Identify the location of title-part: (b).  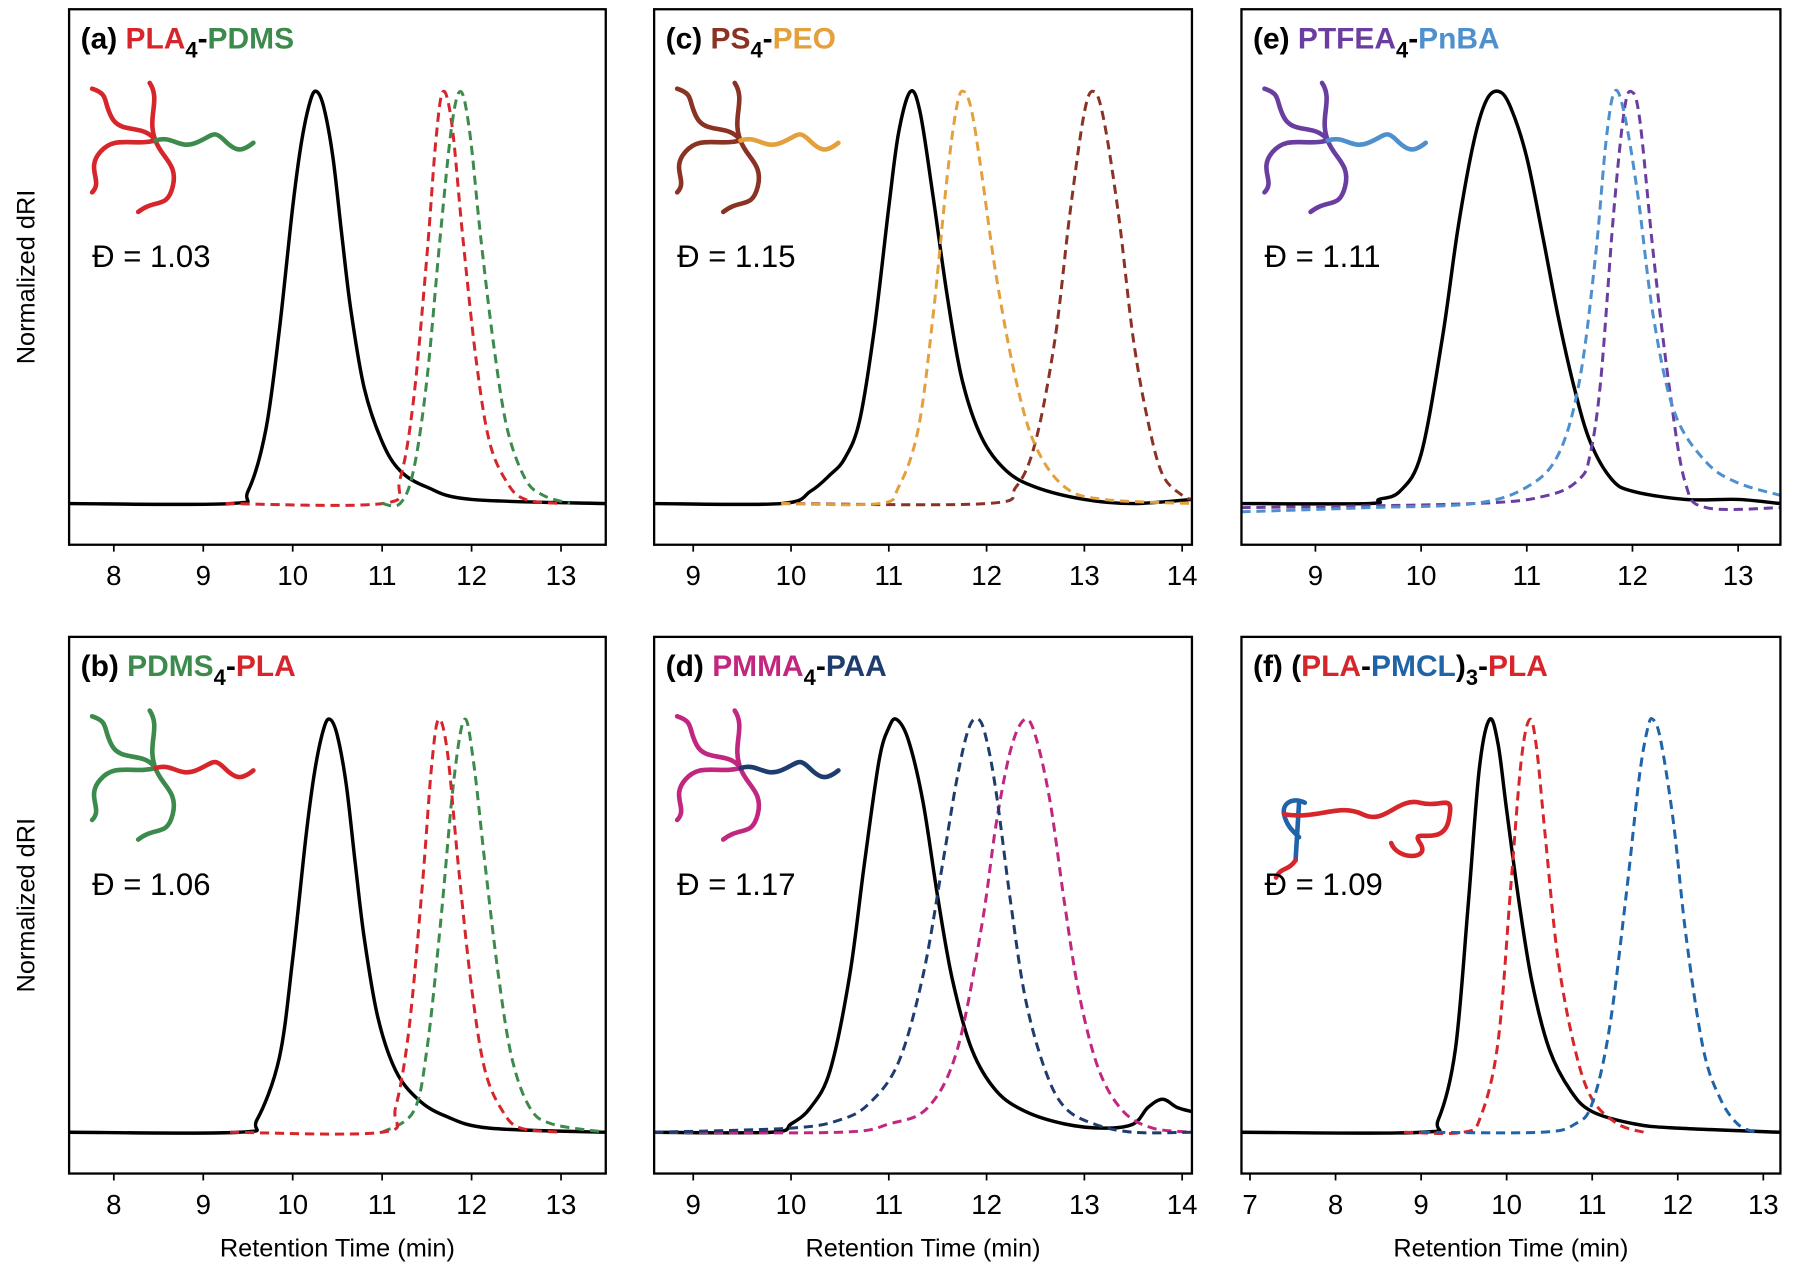
(104, 666).